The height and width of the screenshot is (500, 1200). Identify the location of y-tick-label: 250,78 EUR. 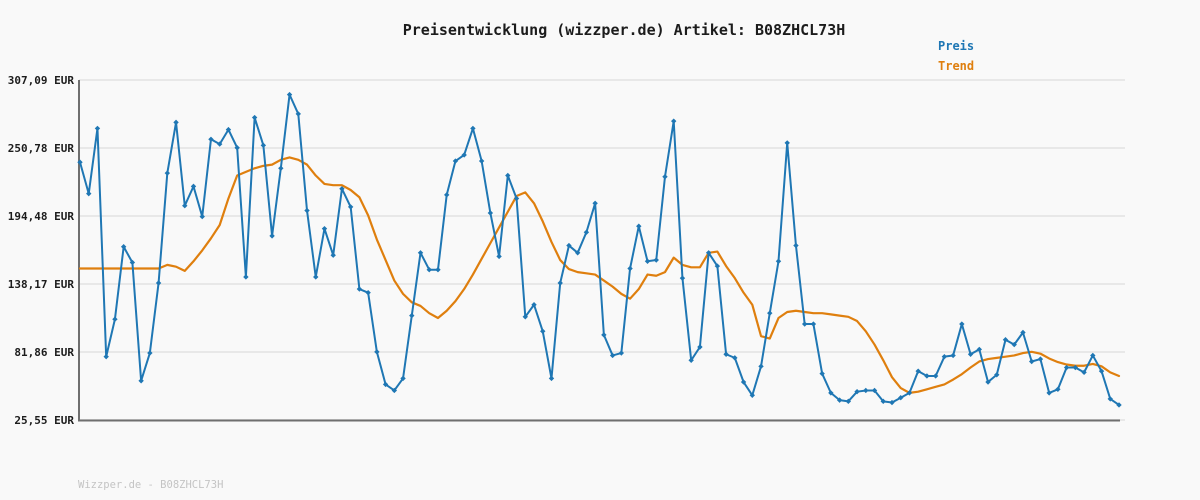
(41, 148).